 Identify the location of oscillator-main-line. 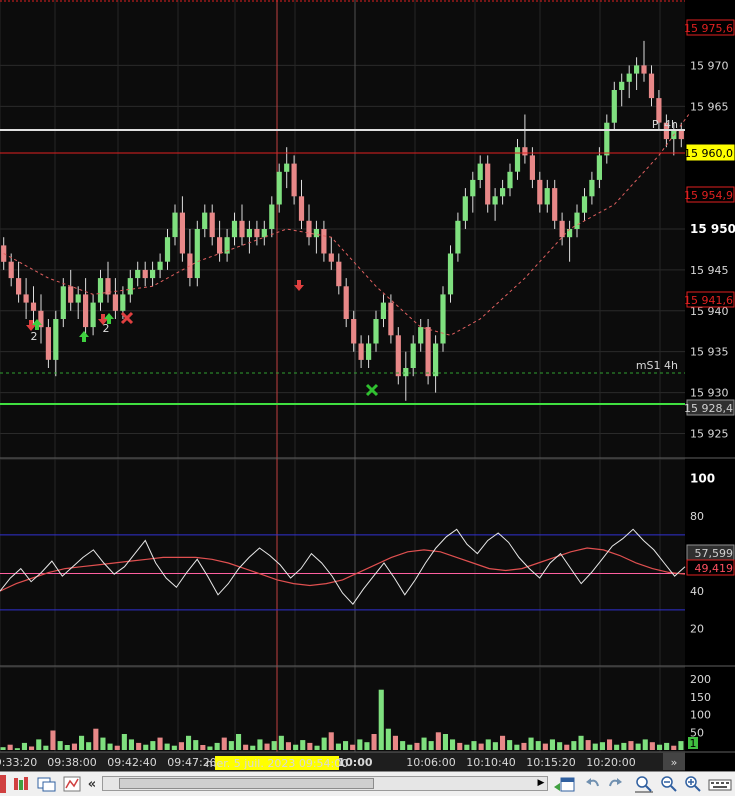
(343, 566).